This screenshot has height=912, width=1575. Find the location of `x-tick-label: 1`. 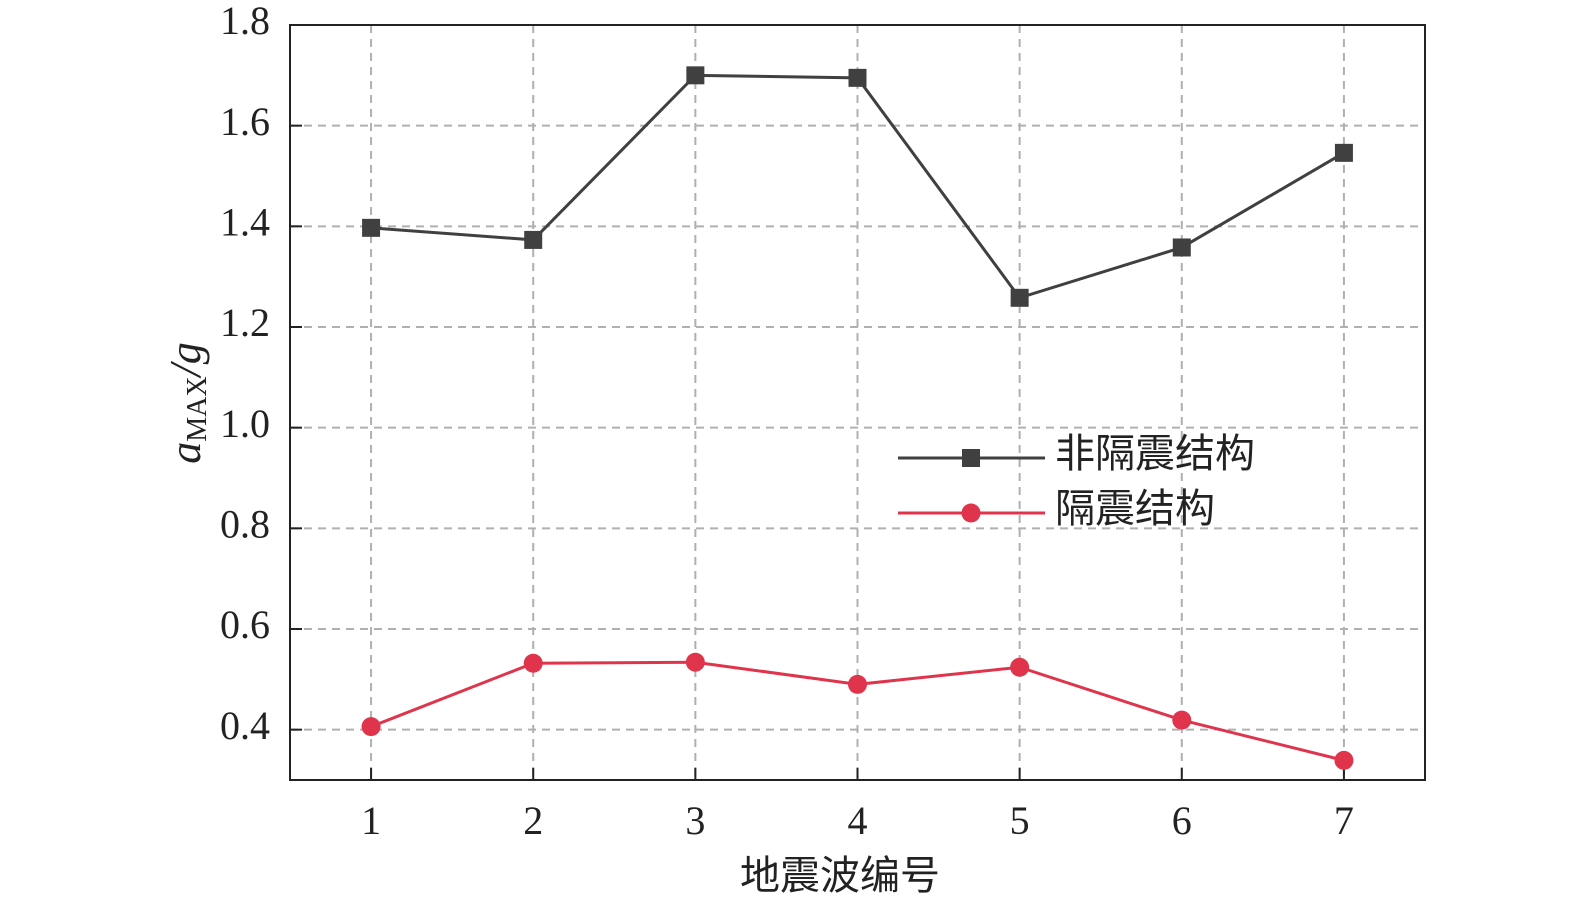

x-tick-label: 1 is located at coordinates (371, 820).